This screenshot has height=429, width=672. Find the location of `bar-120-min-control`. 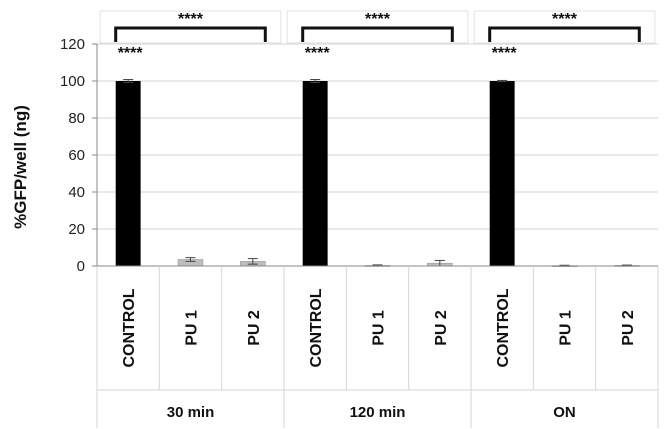

bar-120-min-control is located at coordinates (315, 173).